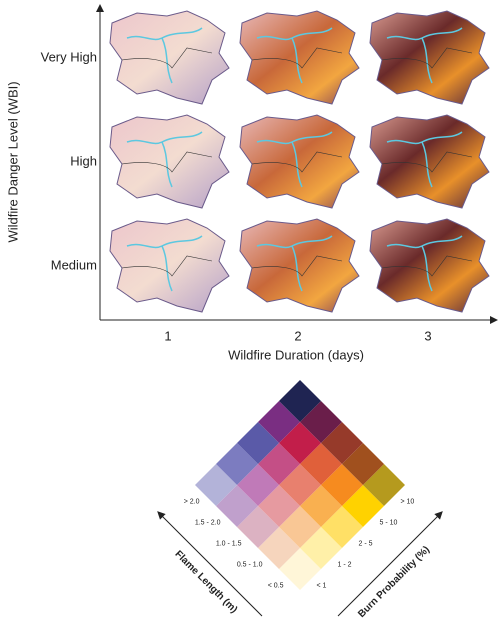  What do you see at coordinates (250, 564) in the screenshot?
I see `flame-class: 0.5 - 1.0` at bounding box center [250, 564].